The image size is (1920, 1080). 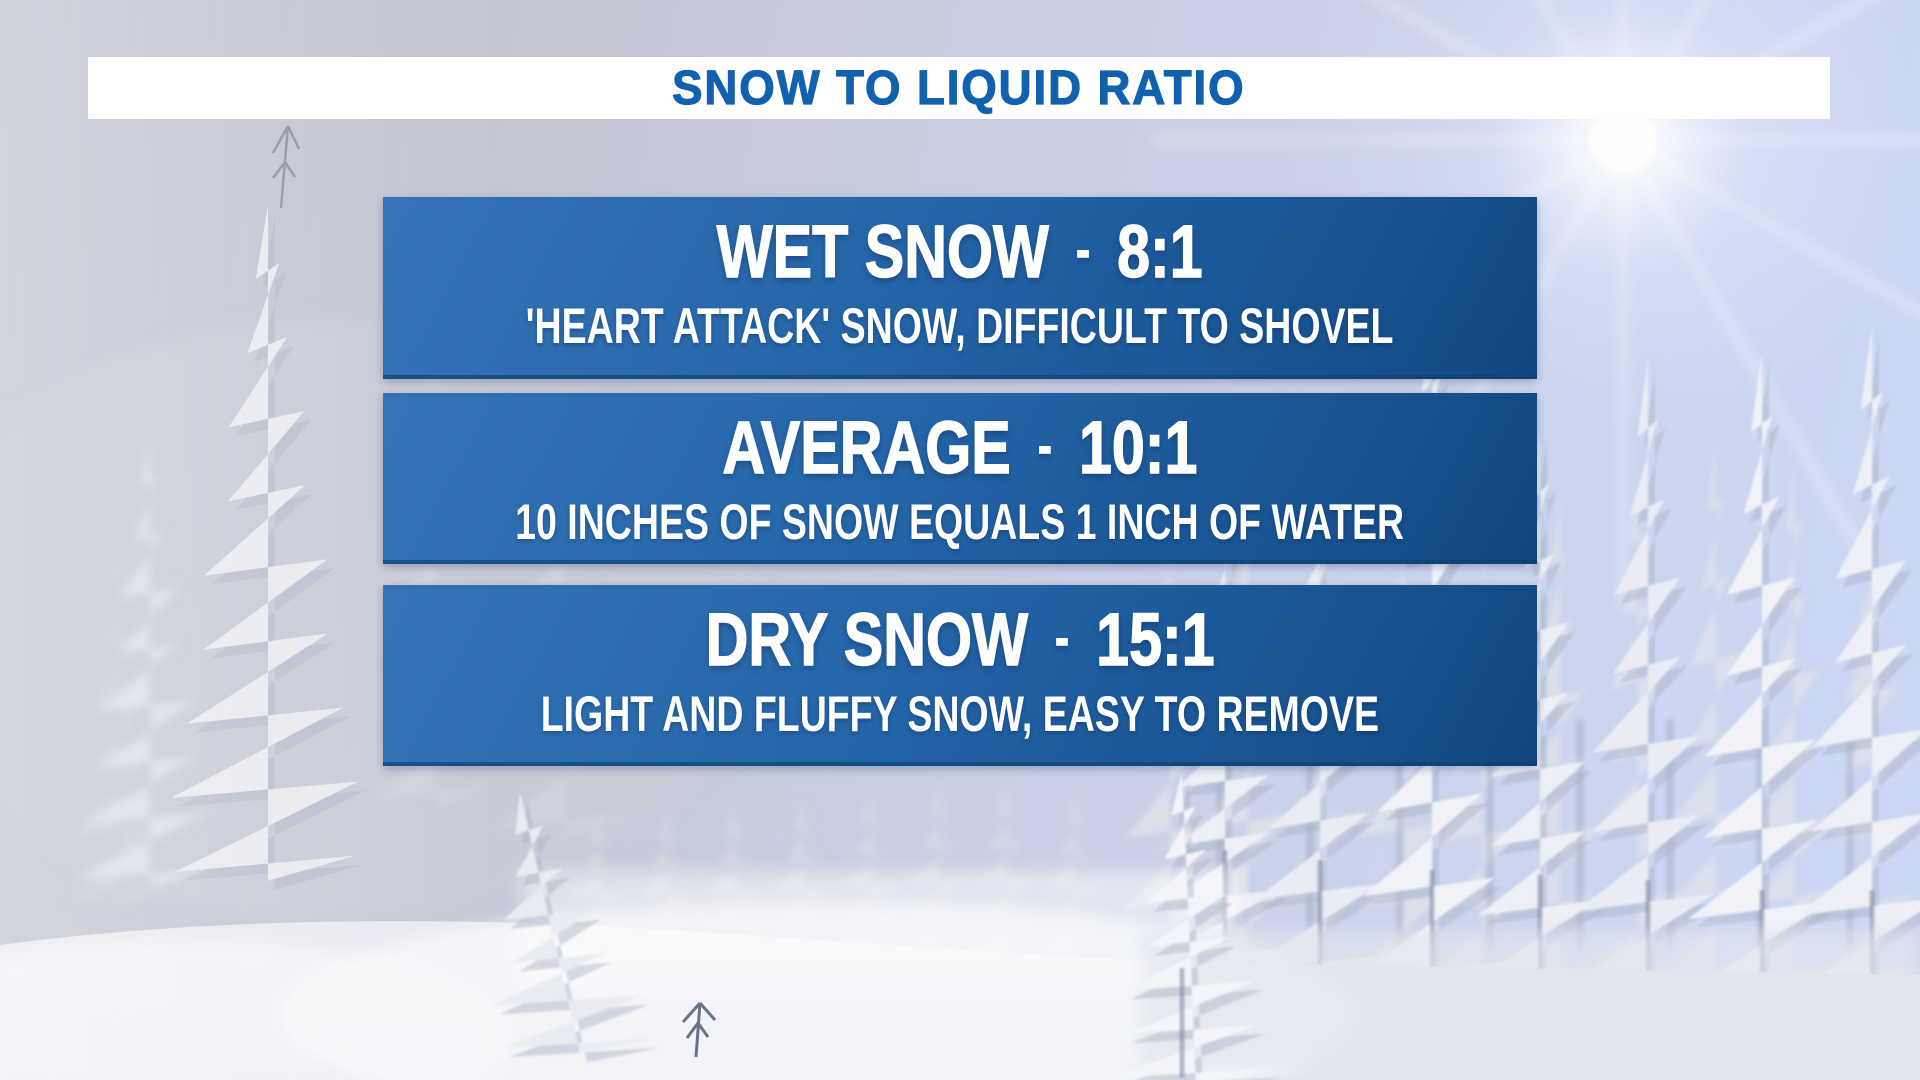 What do you see at coordinates (888, 926) in the screenshot?
I see `foreground-trees` at bounding box center [888, 926].